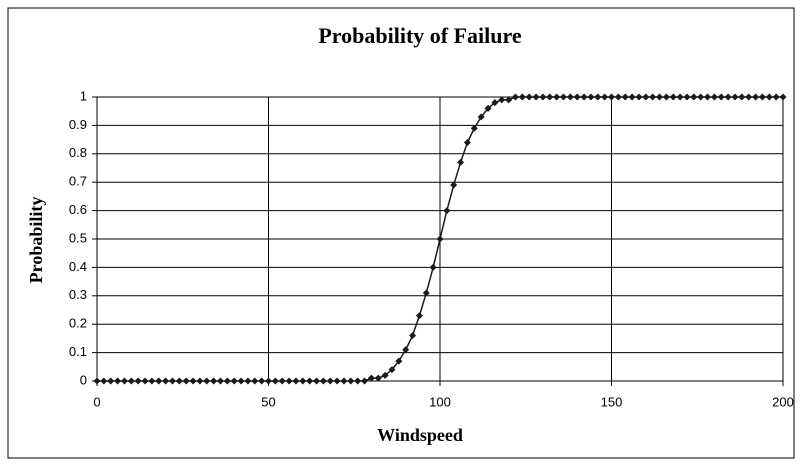 The width and height of the screenshot is (802, 466). What do you see at coordinates (420, 35) in the screenshot?
I see `chart-title: Probability of Failure` at bounding box center [420, 35].